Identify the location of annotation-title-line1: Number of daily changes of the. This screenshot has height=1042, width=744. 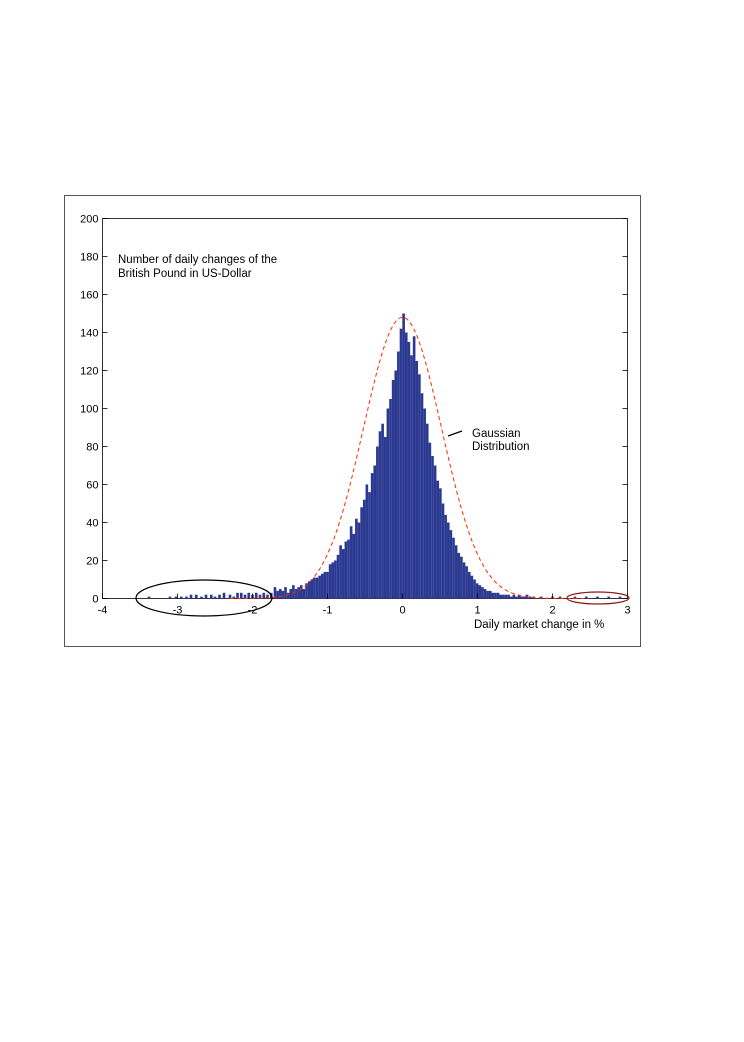
(197, 260).